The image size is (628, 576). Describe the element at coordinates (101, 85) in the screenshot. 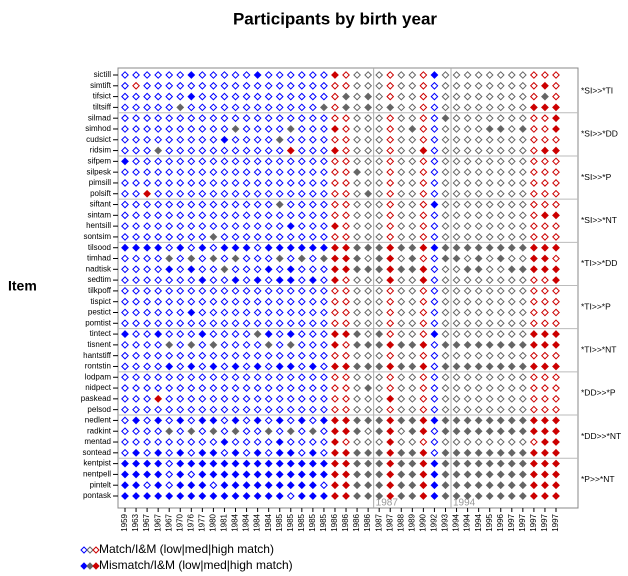

I see `item-label: simtift` at that location.